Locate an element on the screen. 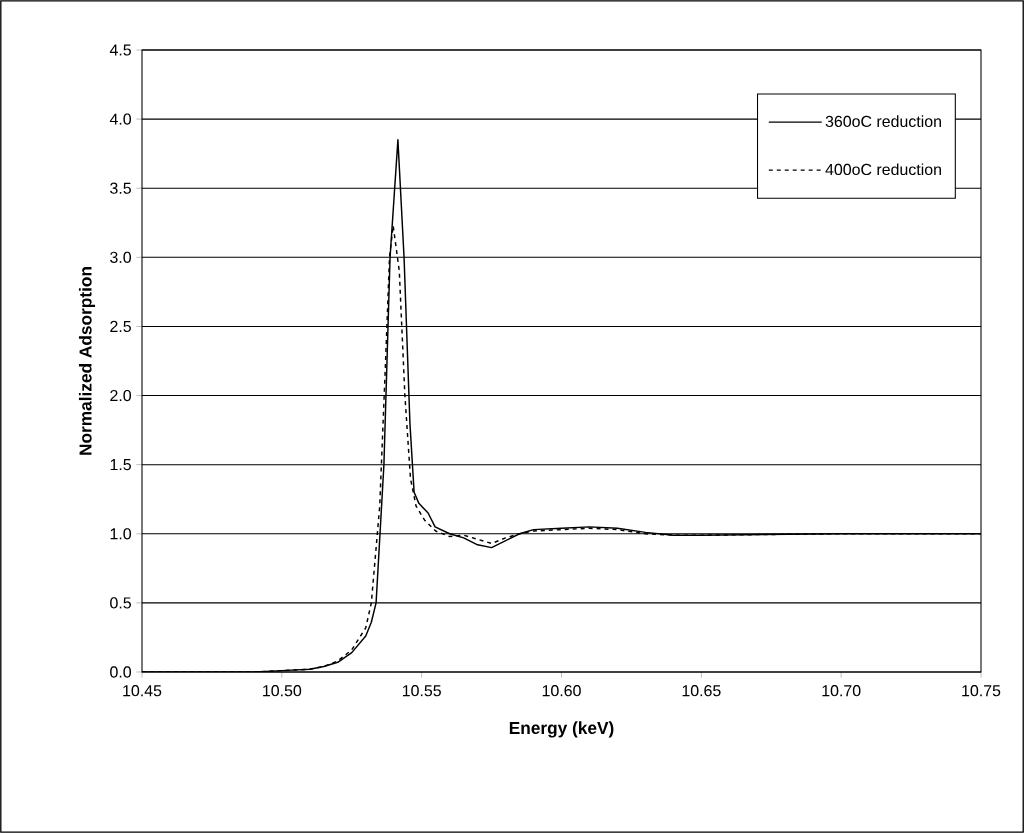  x-tick-label: 10.65 is located at coordinates (701, 691).